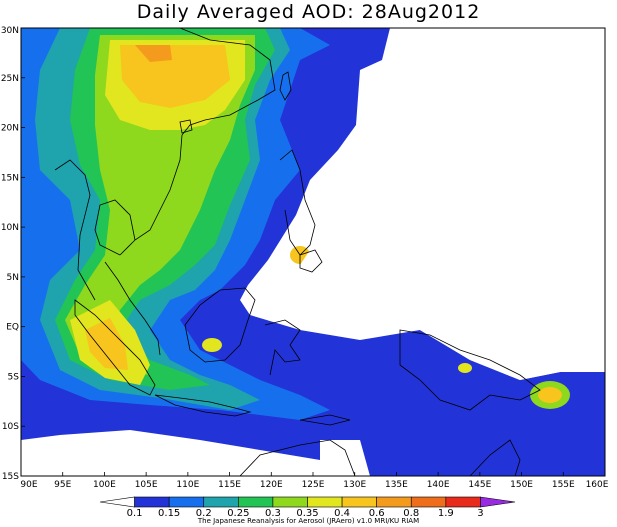  Describe the element at coordinates (597, 485) in the screenshot. I see `x-tick-label: 160E` at that location.